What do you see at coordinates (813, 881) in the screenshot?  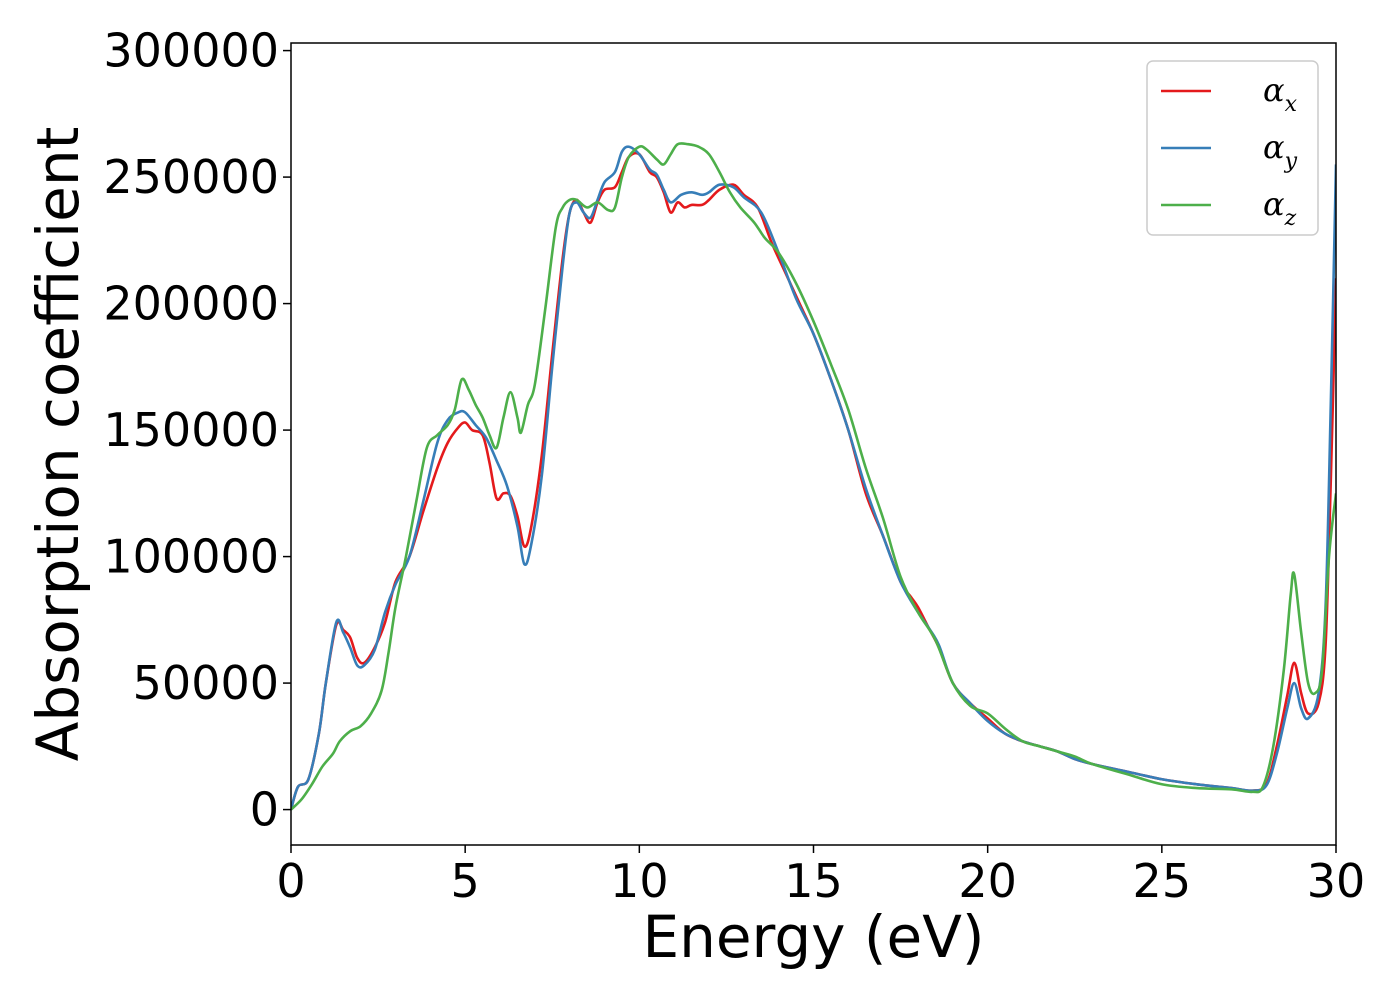 I see `x-tick-label: 15` at bounding box center [813, 881].